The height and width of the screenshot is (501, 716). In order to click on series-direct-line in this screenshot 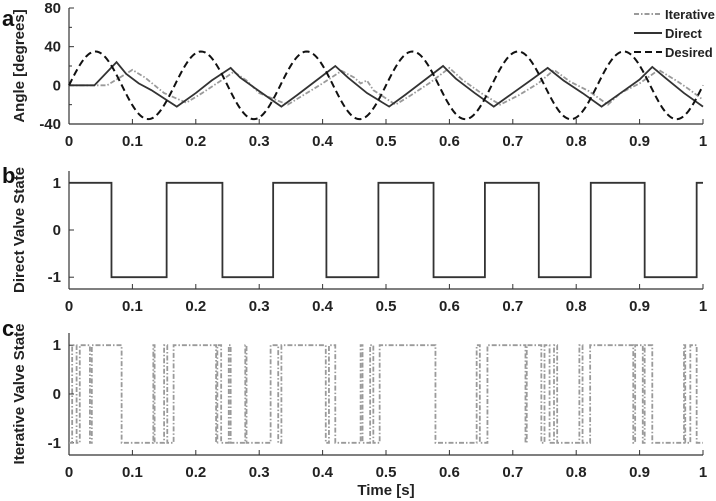, I will do `click(386, 84)`.